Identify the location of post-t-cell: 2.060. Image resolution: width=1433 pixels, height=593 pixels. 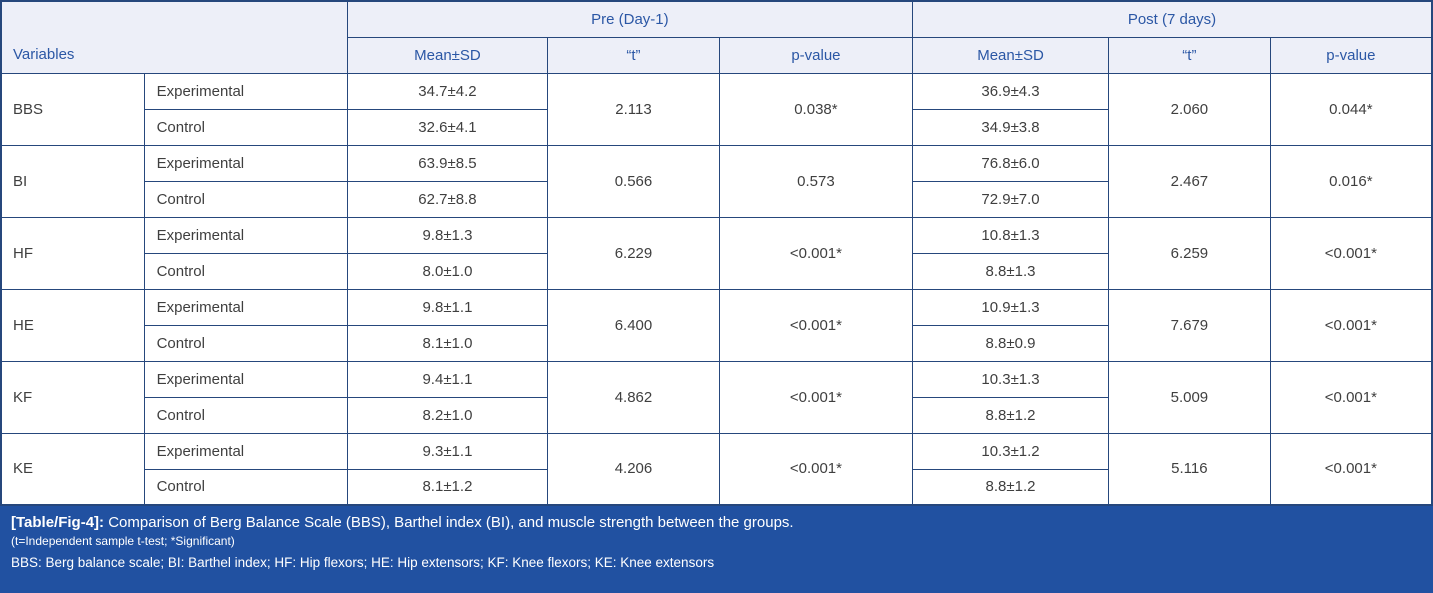
(1189, 109).